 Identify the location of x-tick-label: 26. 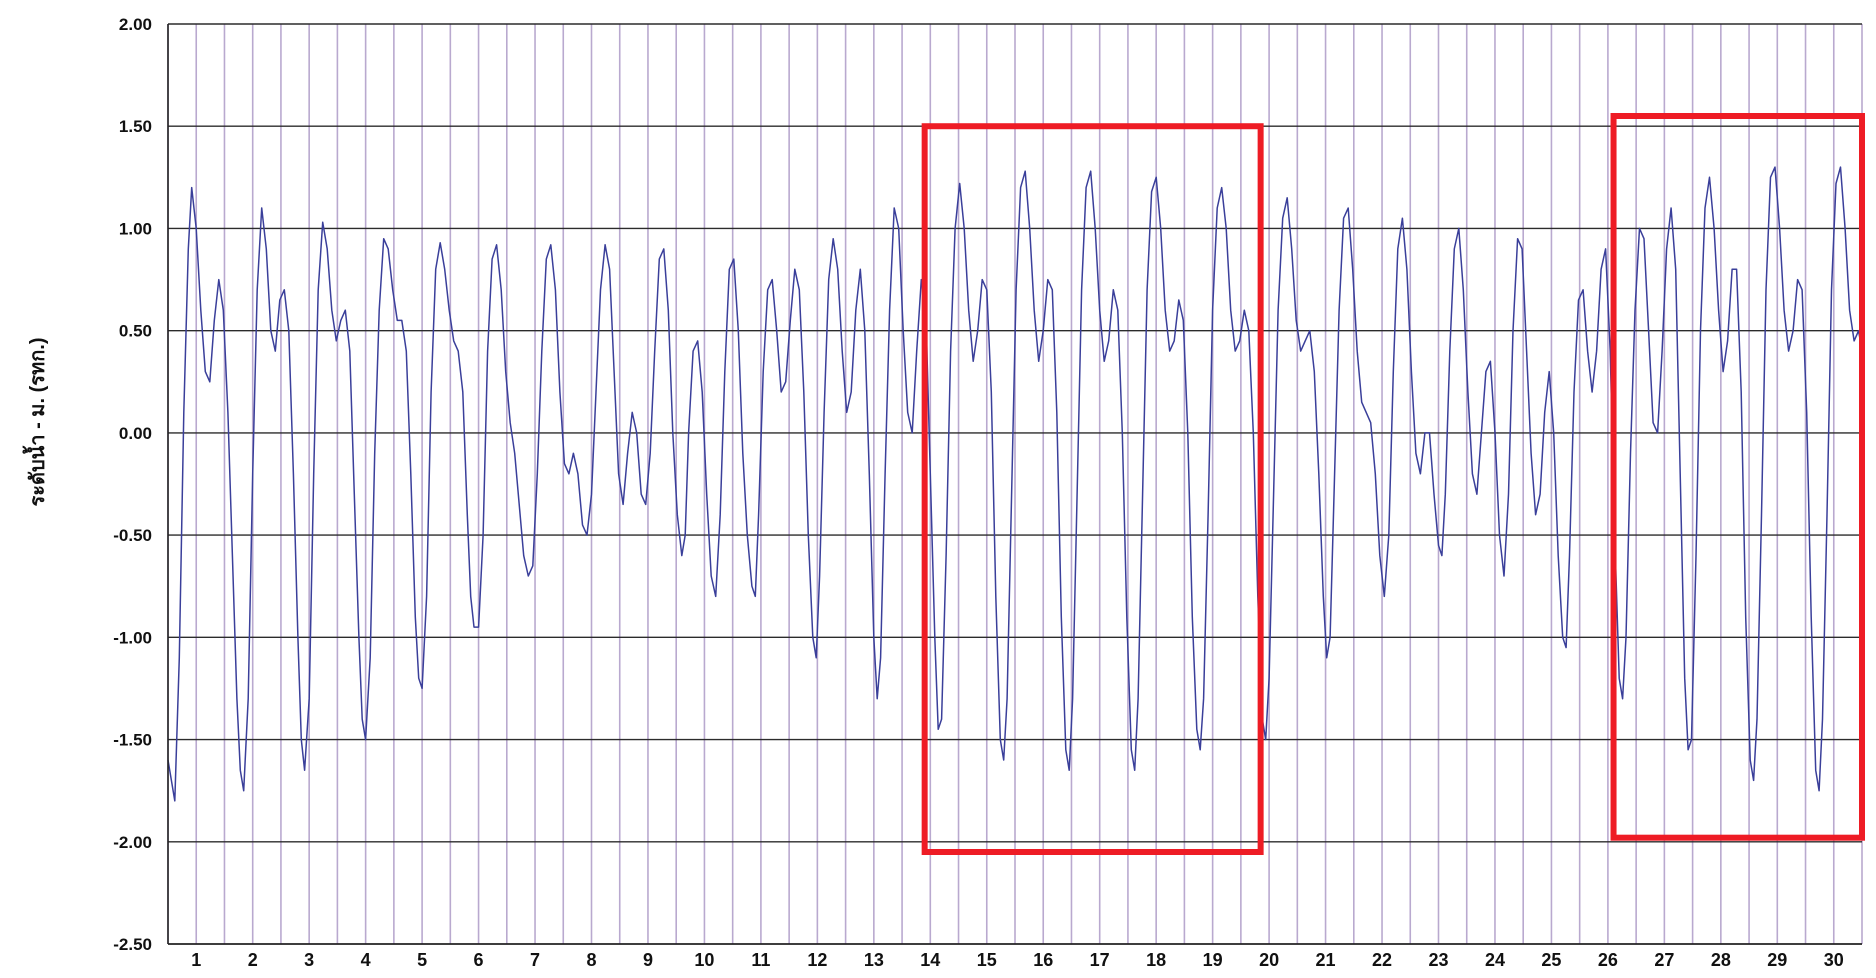
(1608, 960).